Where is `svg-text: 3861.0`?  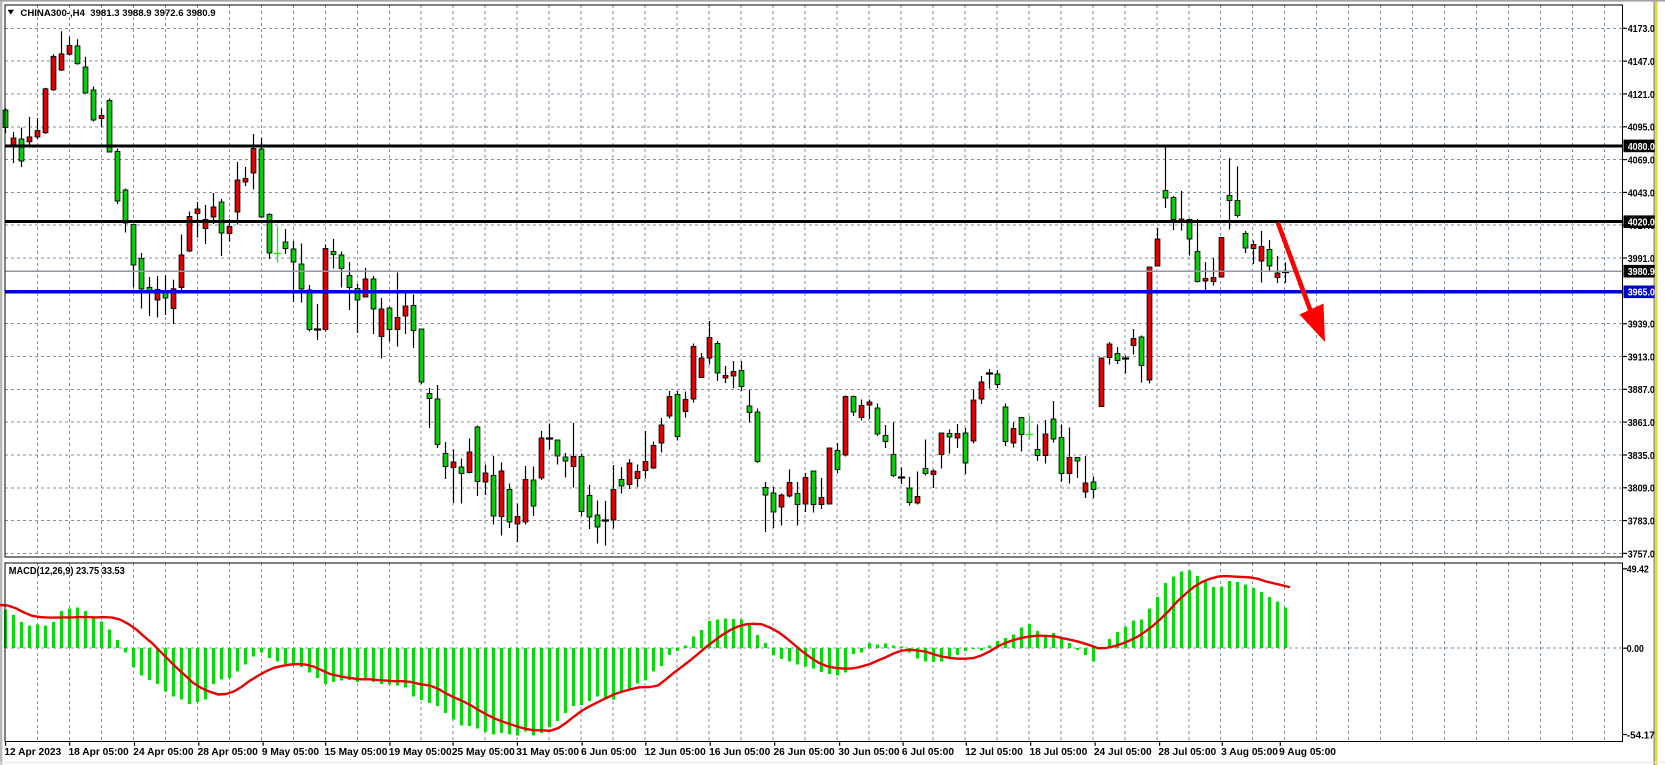
svg-text: 3861.0 is located at coordinates (1641, 423).